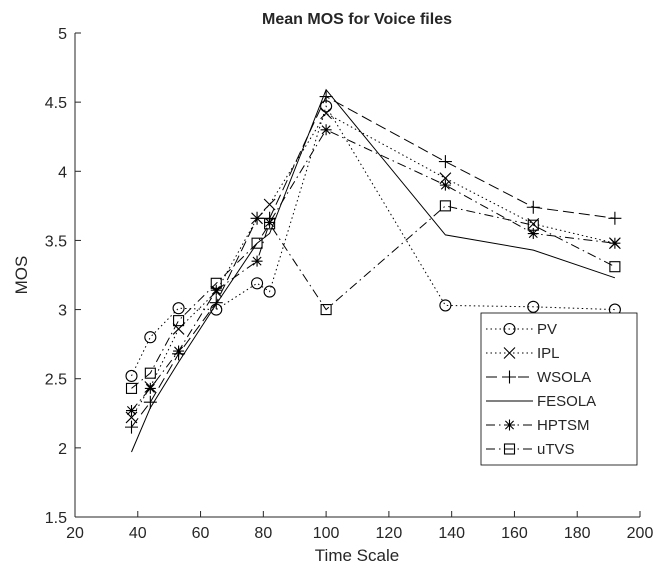  I want to click on y-axis-label: MOS, so click(21, 275).